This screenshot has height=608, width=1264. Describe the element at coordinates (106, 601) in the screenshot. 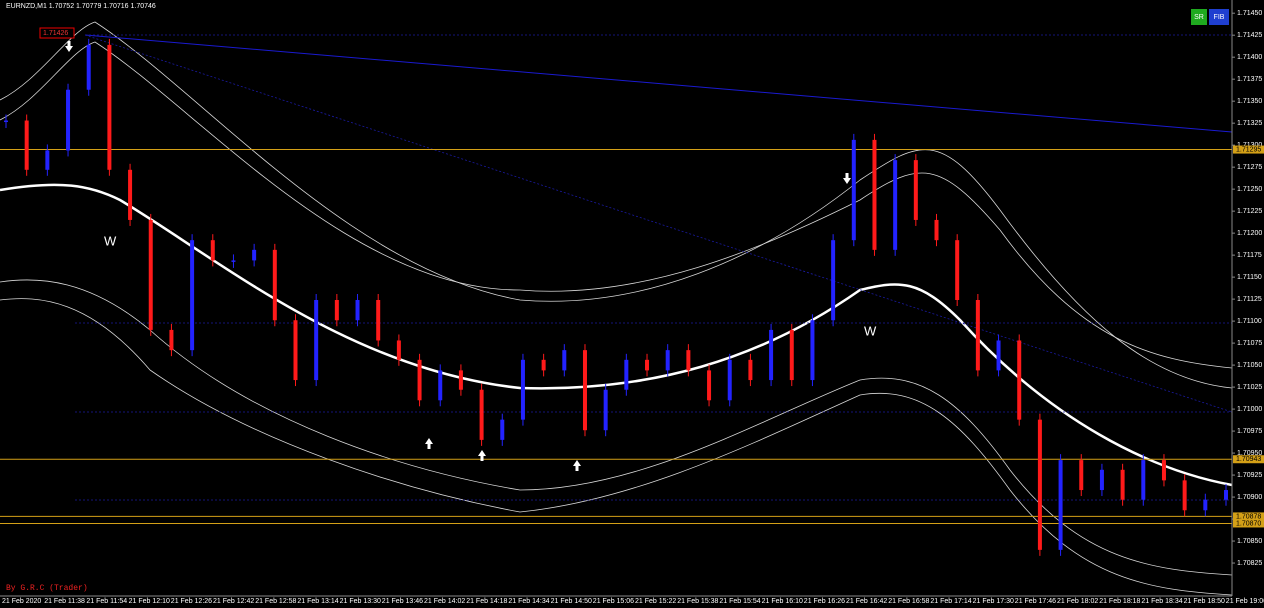

I see `x-tick-label: 21 Feb 11:54` at that location.